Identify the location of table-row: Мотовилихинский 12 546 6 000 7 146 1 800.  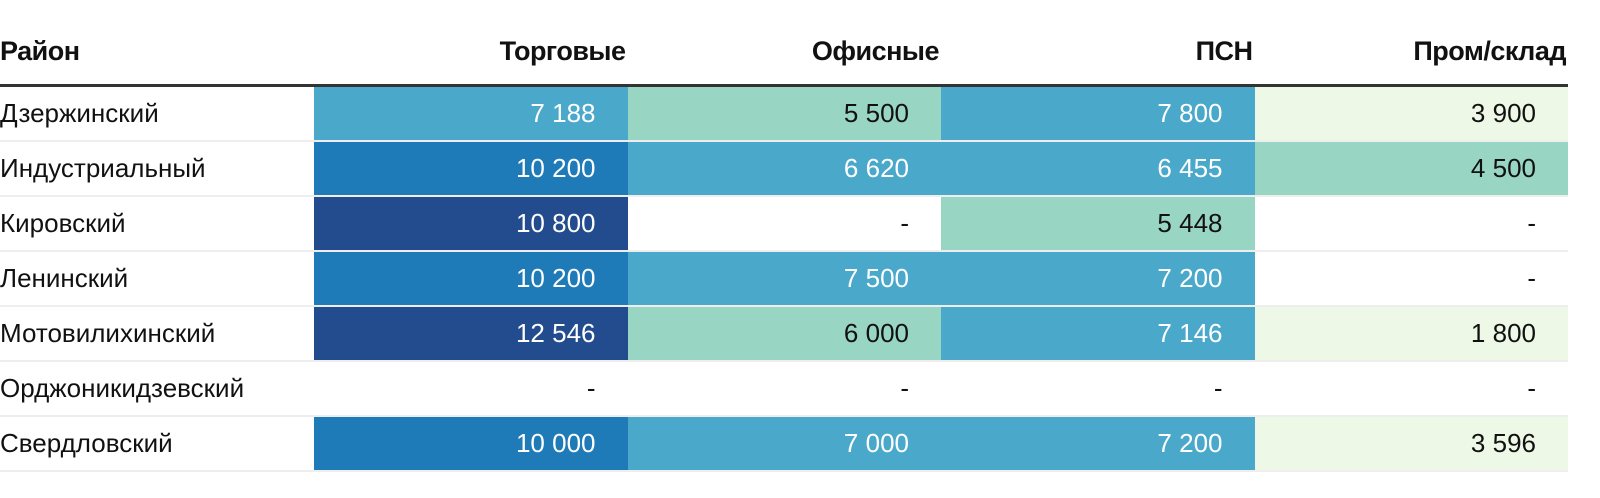
(784, 334).